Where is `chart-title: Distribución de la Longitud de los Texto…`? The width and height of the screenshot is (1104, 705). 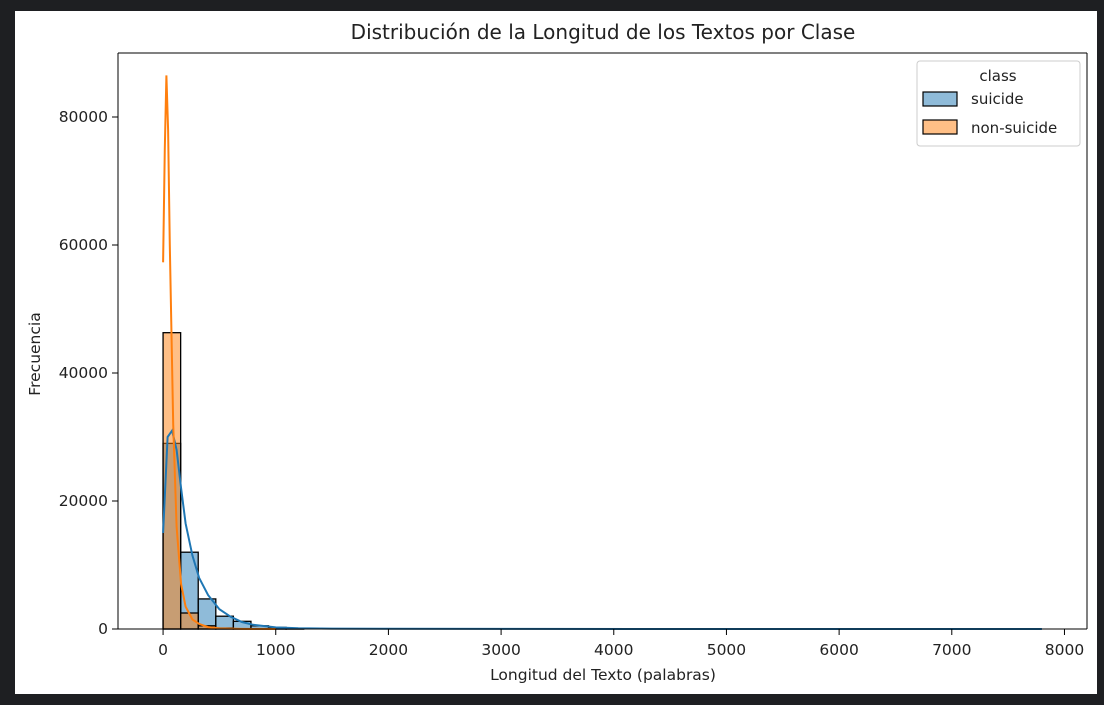 chart-title: Distribución de la Longitud de los Texto… is located at coordinates (603, 32).